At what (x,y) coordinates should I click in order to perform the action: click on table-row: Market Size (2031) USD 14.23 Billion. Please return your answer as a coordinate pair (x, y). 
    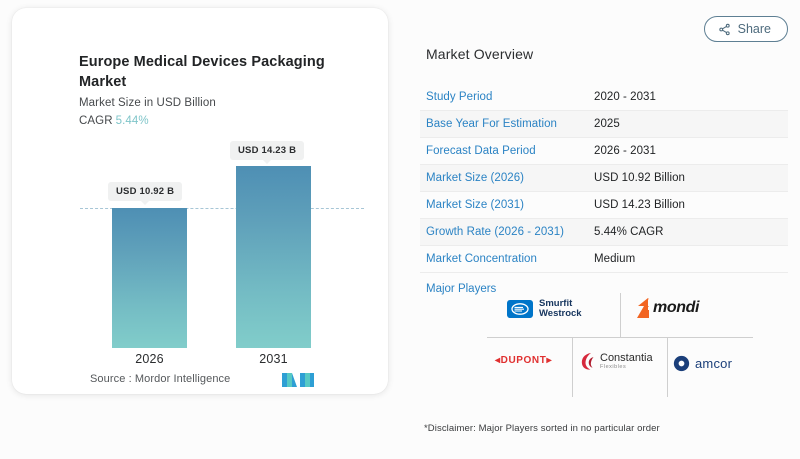
    Looking at the image, I should click on (604, 205).